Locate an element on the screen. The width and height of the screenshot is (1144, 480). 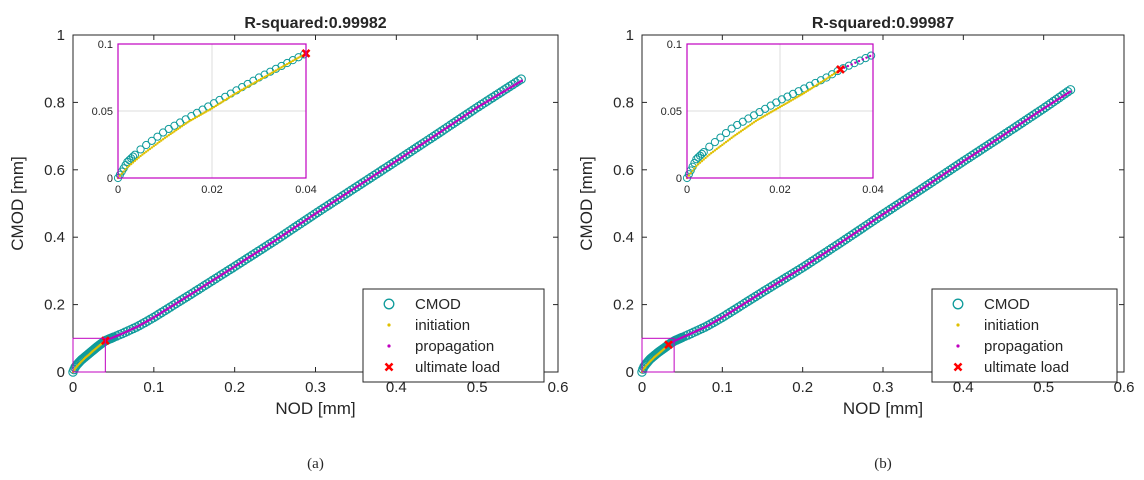
legend-label: ultimate load is located at coordinates (457, 367).